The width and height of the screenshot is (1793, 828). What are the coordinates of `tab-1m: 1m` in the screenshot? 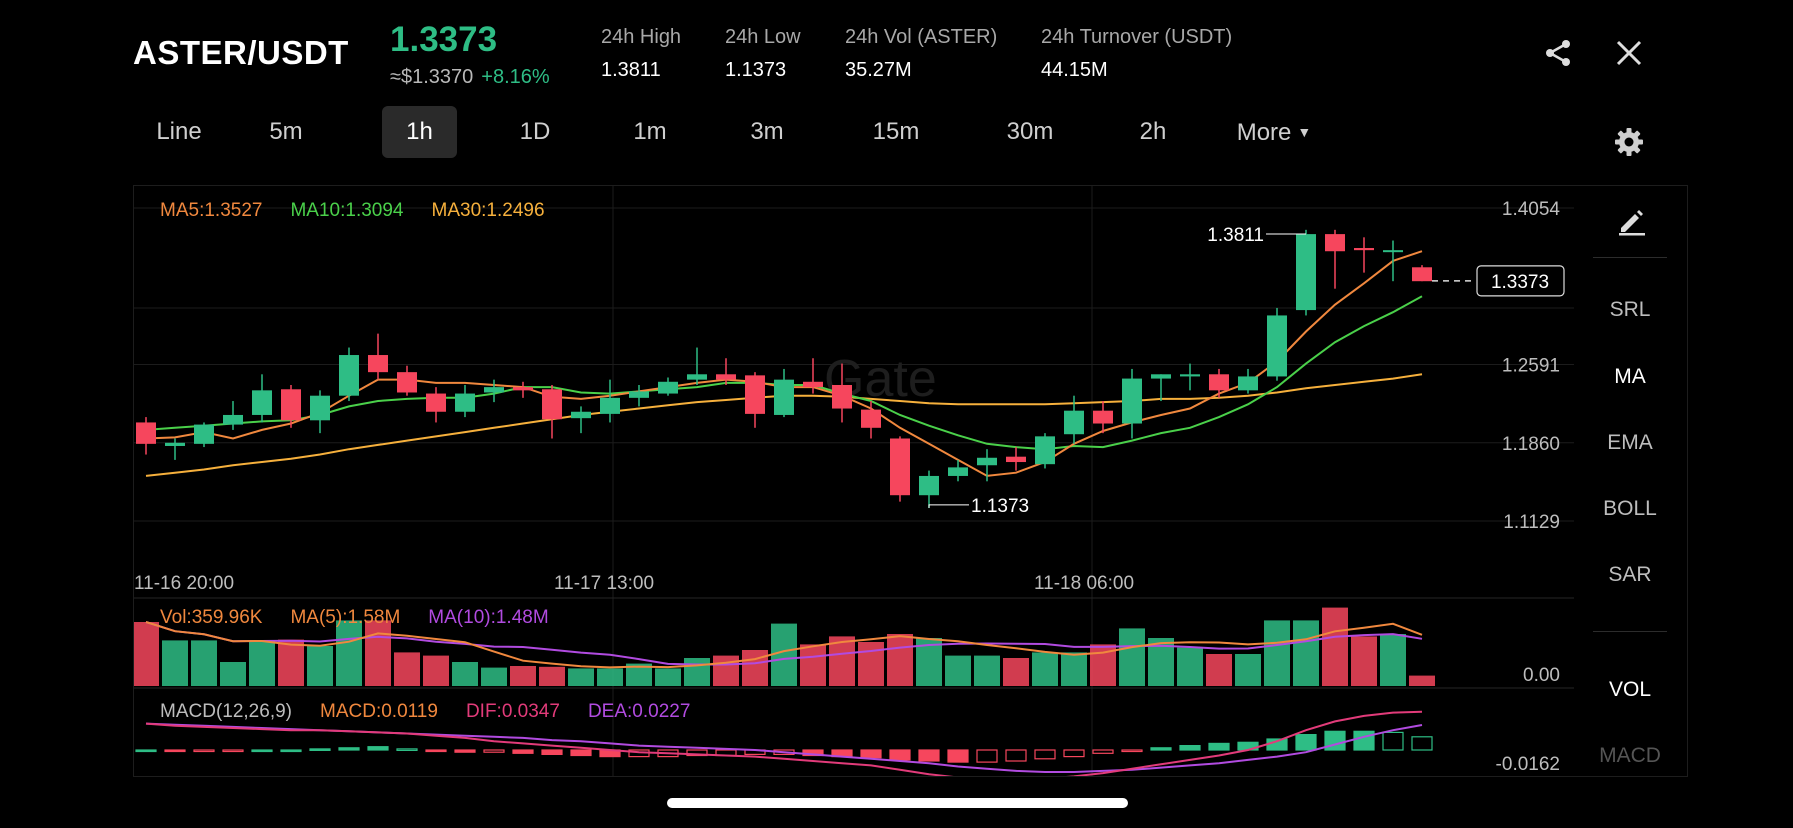 It's located at (650, 131).